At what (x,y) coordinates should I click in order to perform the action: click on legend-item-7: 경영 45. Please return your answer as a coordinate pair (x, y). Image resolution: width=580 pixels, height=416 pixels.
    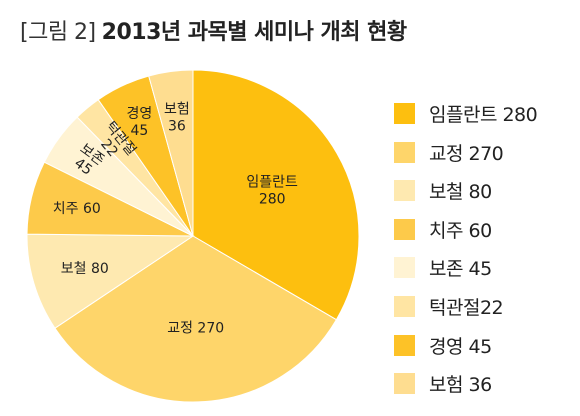
    Looking at the image, I should click on (484, 345).